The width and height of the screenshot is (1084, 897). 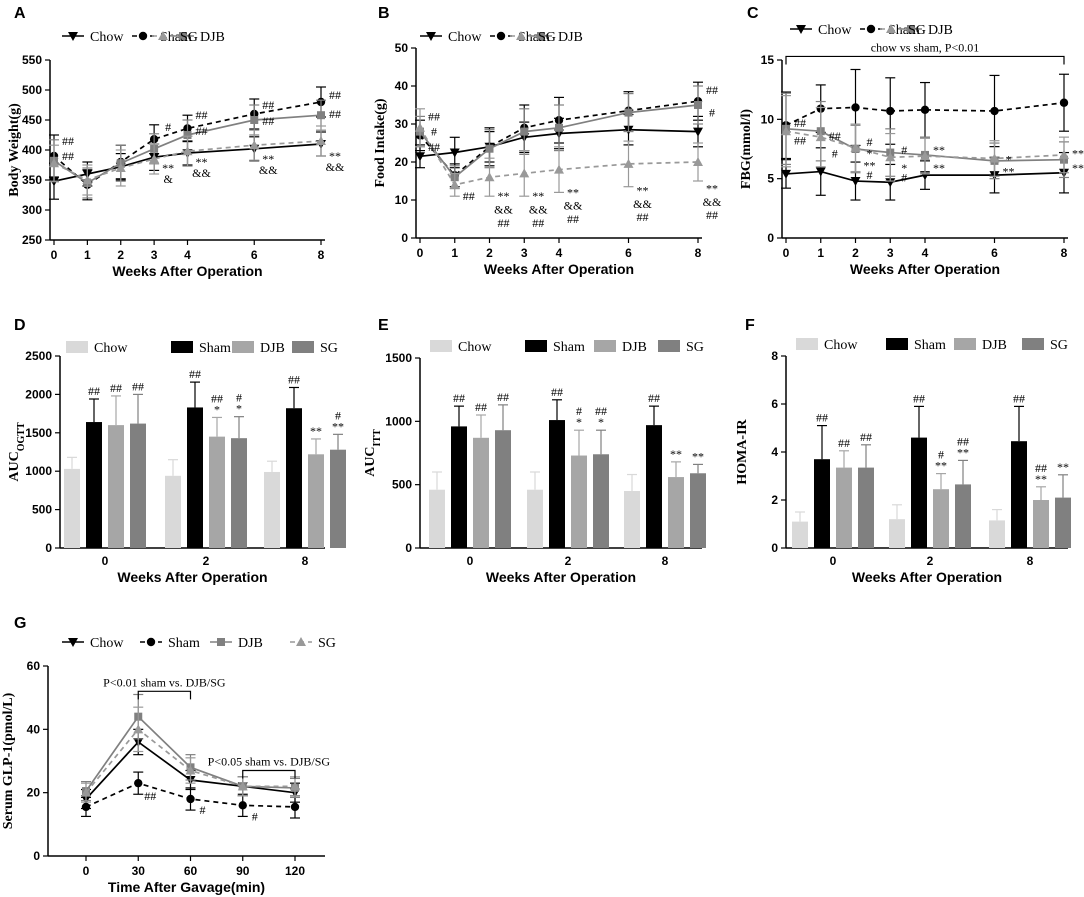 I want to click on y-axis-title: Body Weight(g), so click(x=14, y=150).